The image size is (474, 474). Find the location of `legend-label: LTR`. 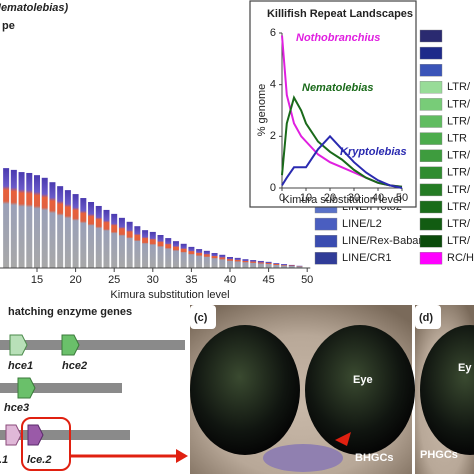

legend-label: LTR is located at coordinates (457, 139).